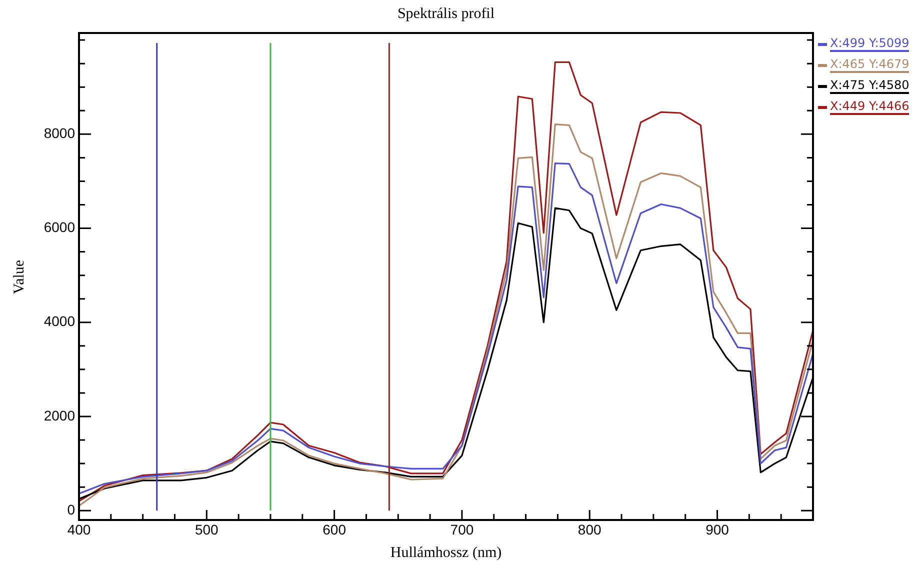 Image resolution: width=920 pixels, height=567 pixels. Describe the element at coordinates (870, 44) in the screenshot. I see `legend-label: X:499 Y:5099` at that location.